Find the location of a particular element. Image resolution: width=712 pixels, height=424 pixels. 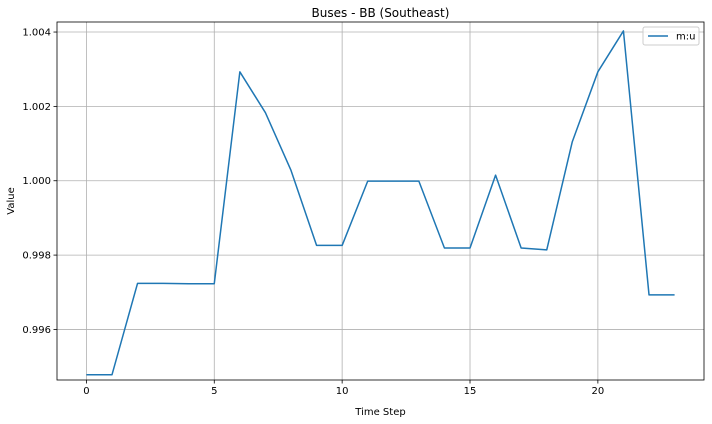

x-tick-label: 0 is located at coordinates (86, 391).